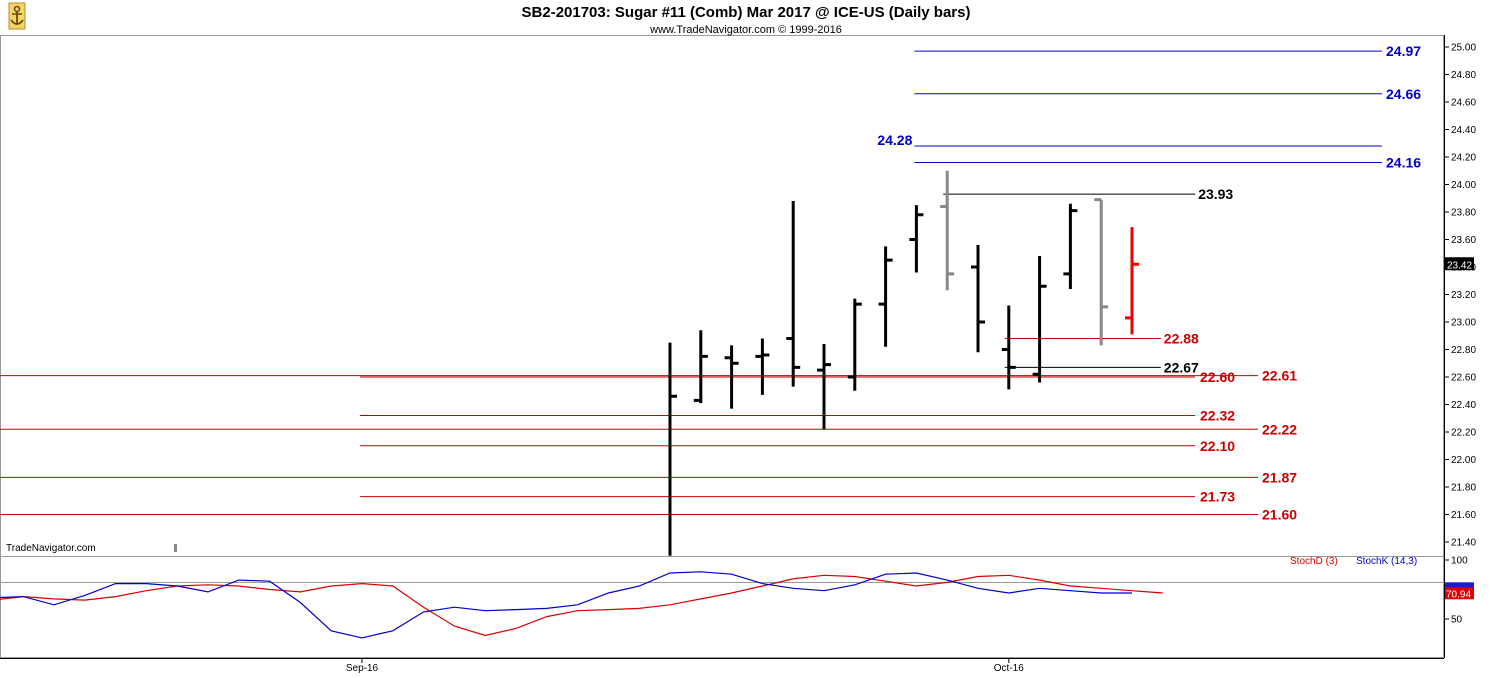  I want to click on x-tick-label: Sep-16, so click(362, 668).